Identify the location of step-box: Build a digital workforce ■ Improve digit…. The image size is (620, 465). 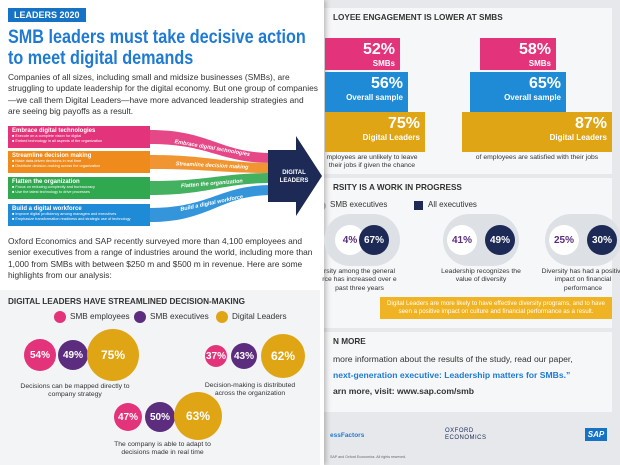
(79, 215).